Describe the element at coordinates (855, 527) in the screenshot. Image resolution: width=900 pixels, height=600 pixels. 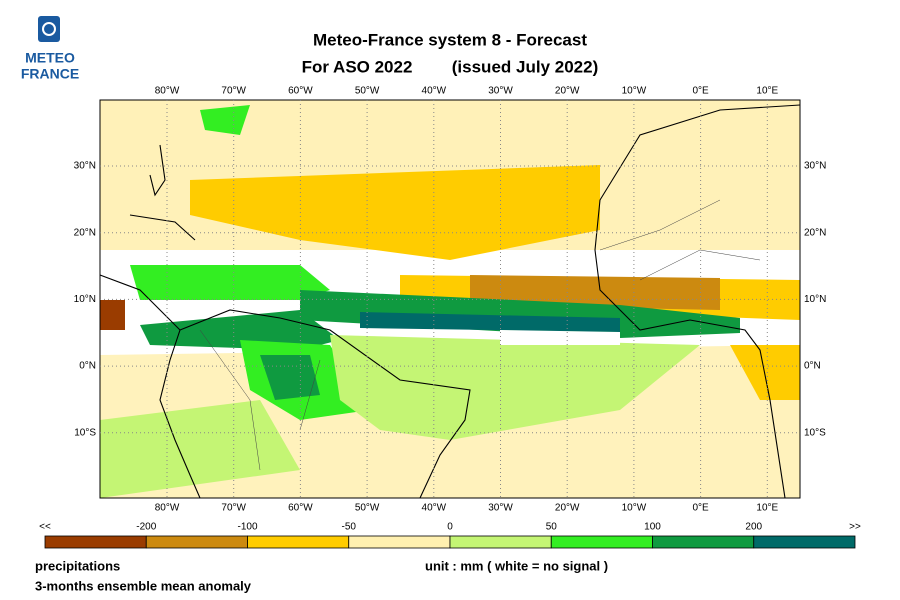
I see `colorbar-label: >>` at that location.